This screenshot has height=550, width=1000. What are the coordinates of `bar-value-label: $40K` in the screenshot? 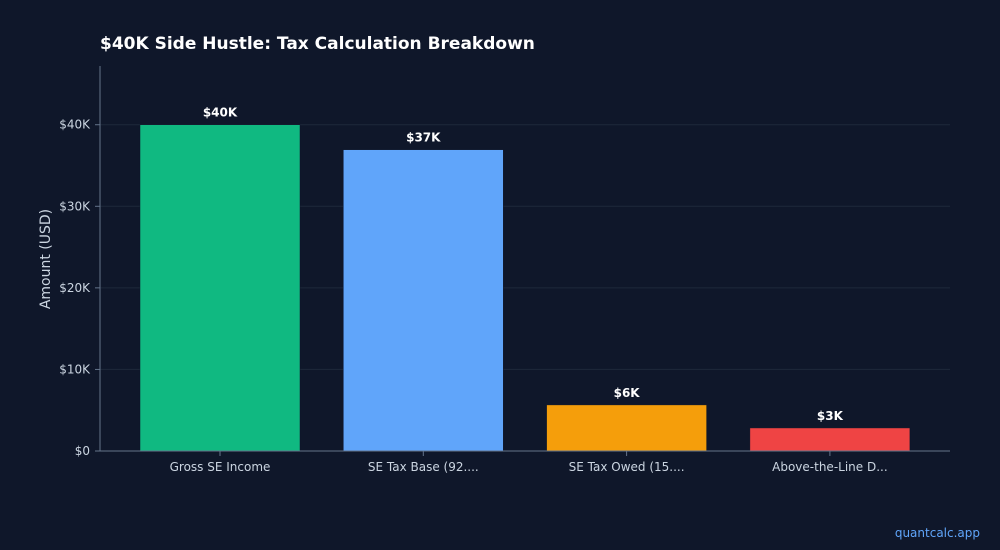 It's located at (220, 113).